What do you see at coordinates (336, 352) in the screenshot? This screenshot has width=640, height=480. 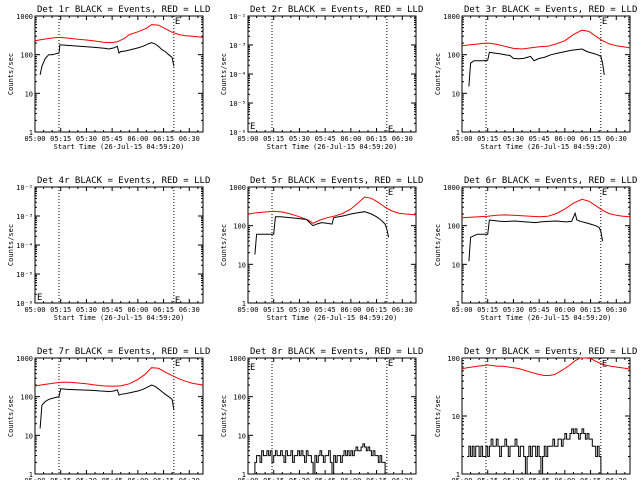 I see `chart-title: Det 8r BLACK = Events, RED = LLD` at bounding box center [336, 352].